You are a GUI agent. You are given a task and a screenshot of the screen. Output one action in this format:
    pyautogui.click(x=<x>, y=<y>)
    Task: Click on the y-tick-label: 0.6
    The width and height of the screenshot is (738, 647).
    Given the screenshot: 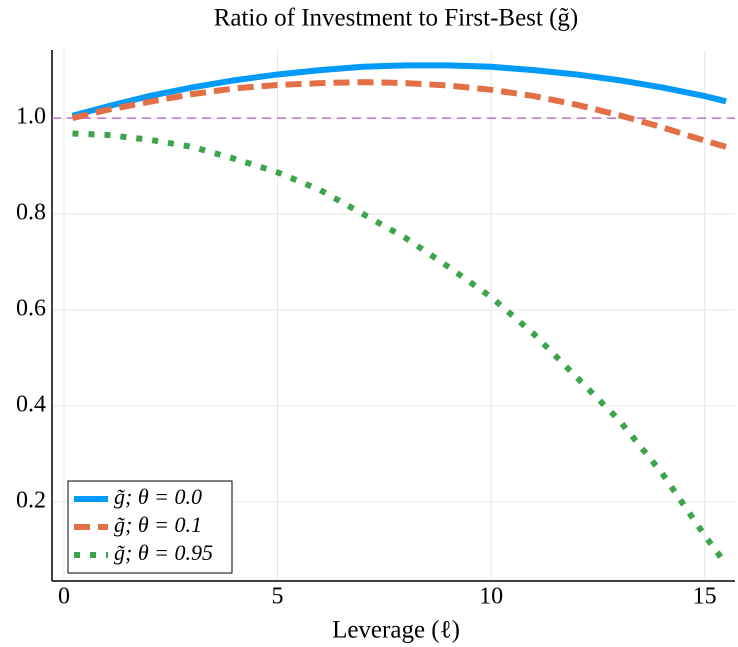 What is the action you would take?
    pyautogui.click(x=31, y=308)
    